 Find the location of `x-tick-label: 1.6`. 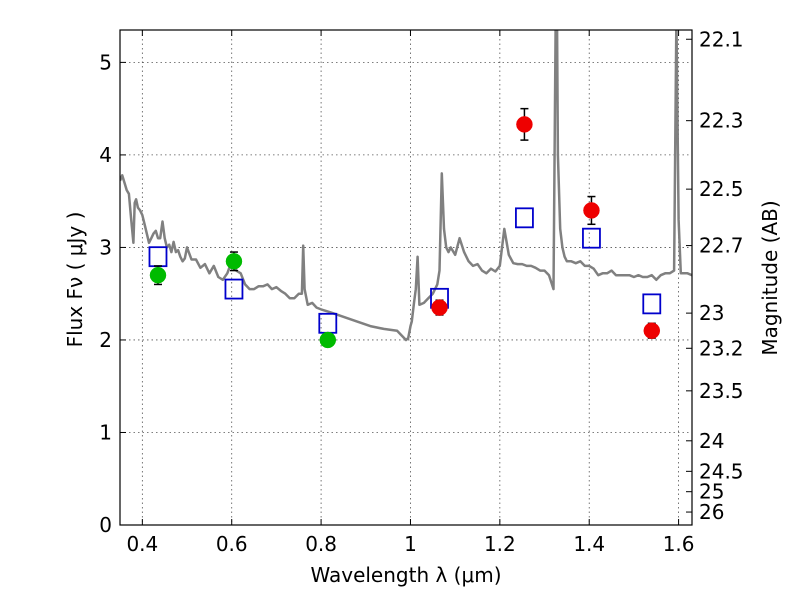

x-tick-label: 1.6 is located at coordinates (679, 544).